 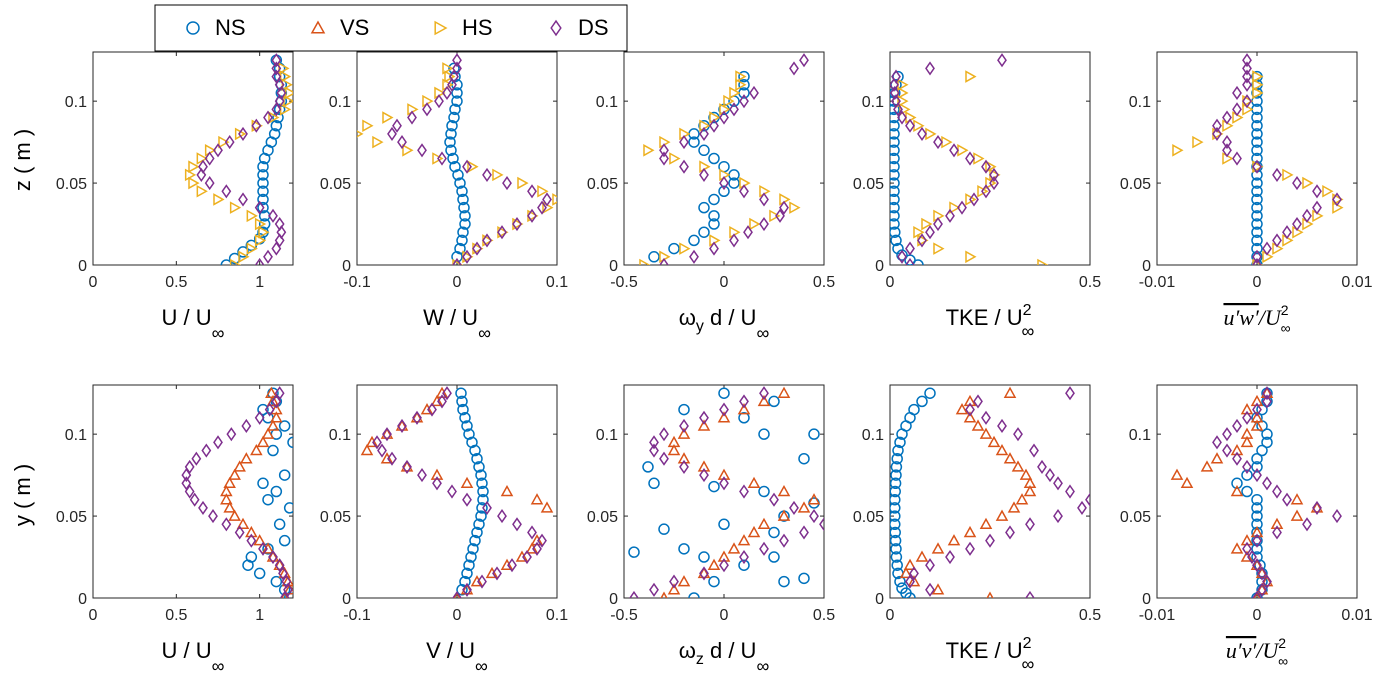 What do you see at coordinates (913, 492) in the screenshot?
I see `series-ns` at bounding box center [913, 492].